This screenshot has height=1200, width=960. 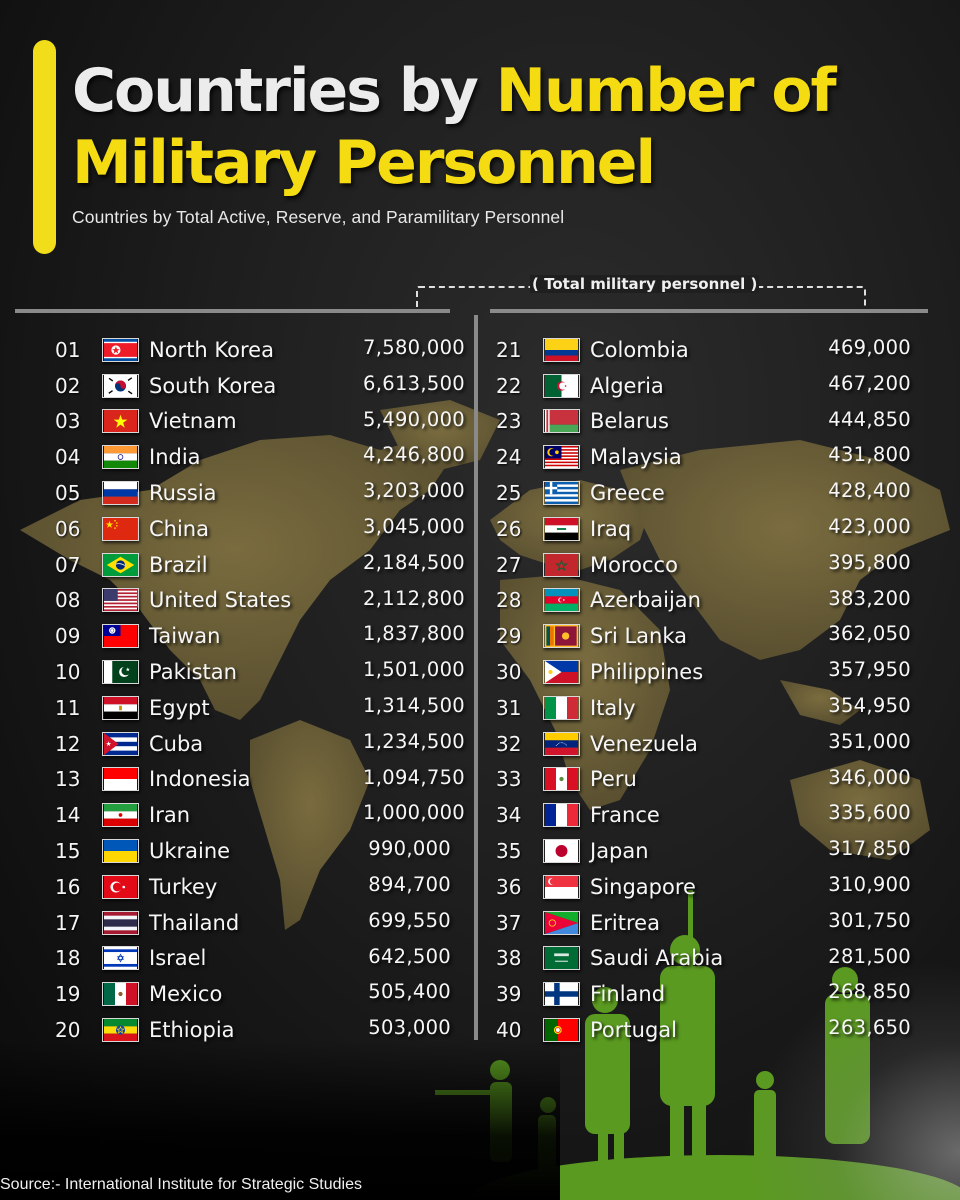 What do you see at coordinates (611, 528) in the screenshot?
I see `country-name: Iraq` at bounding box center [611, 528].